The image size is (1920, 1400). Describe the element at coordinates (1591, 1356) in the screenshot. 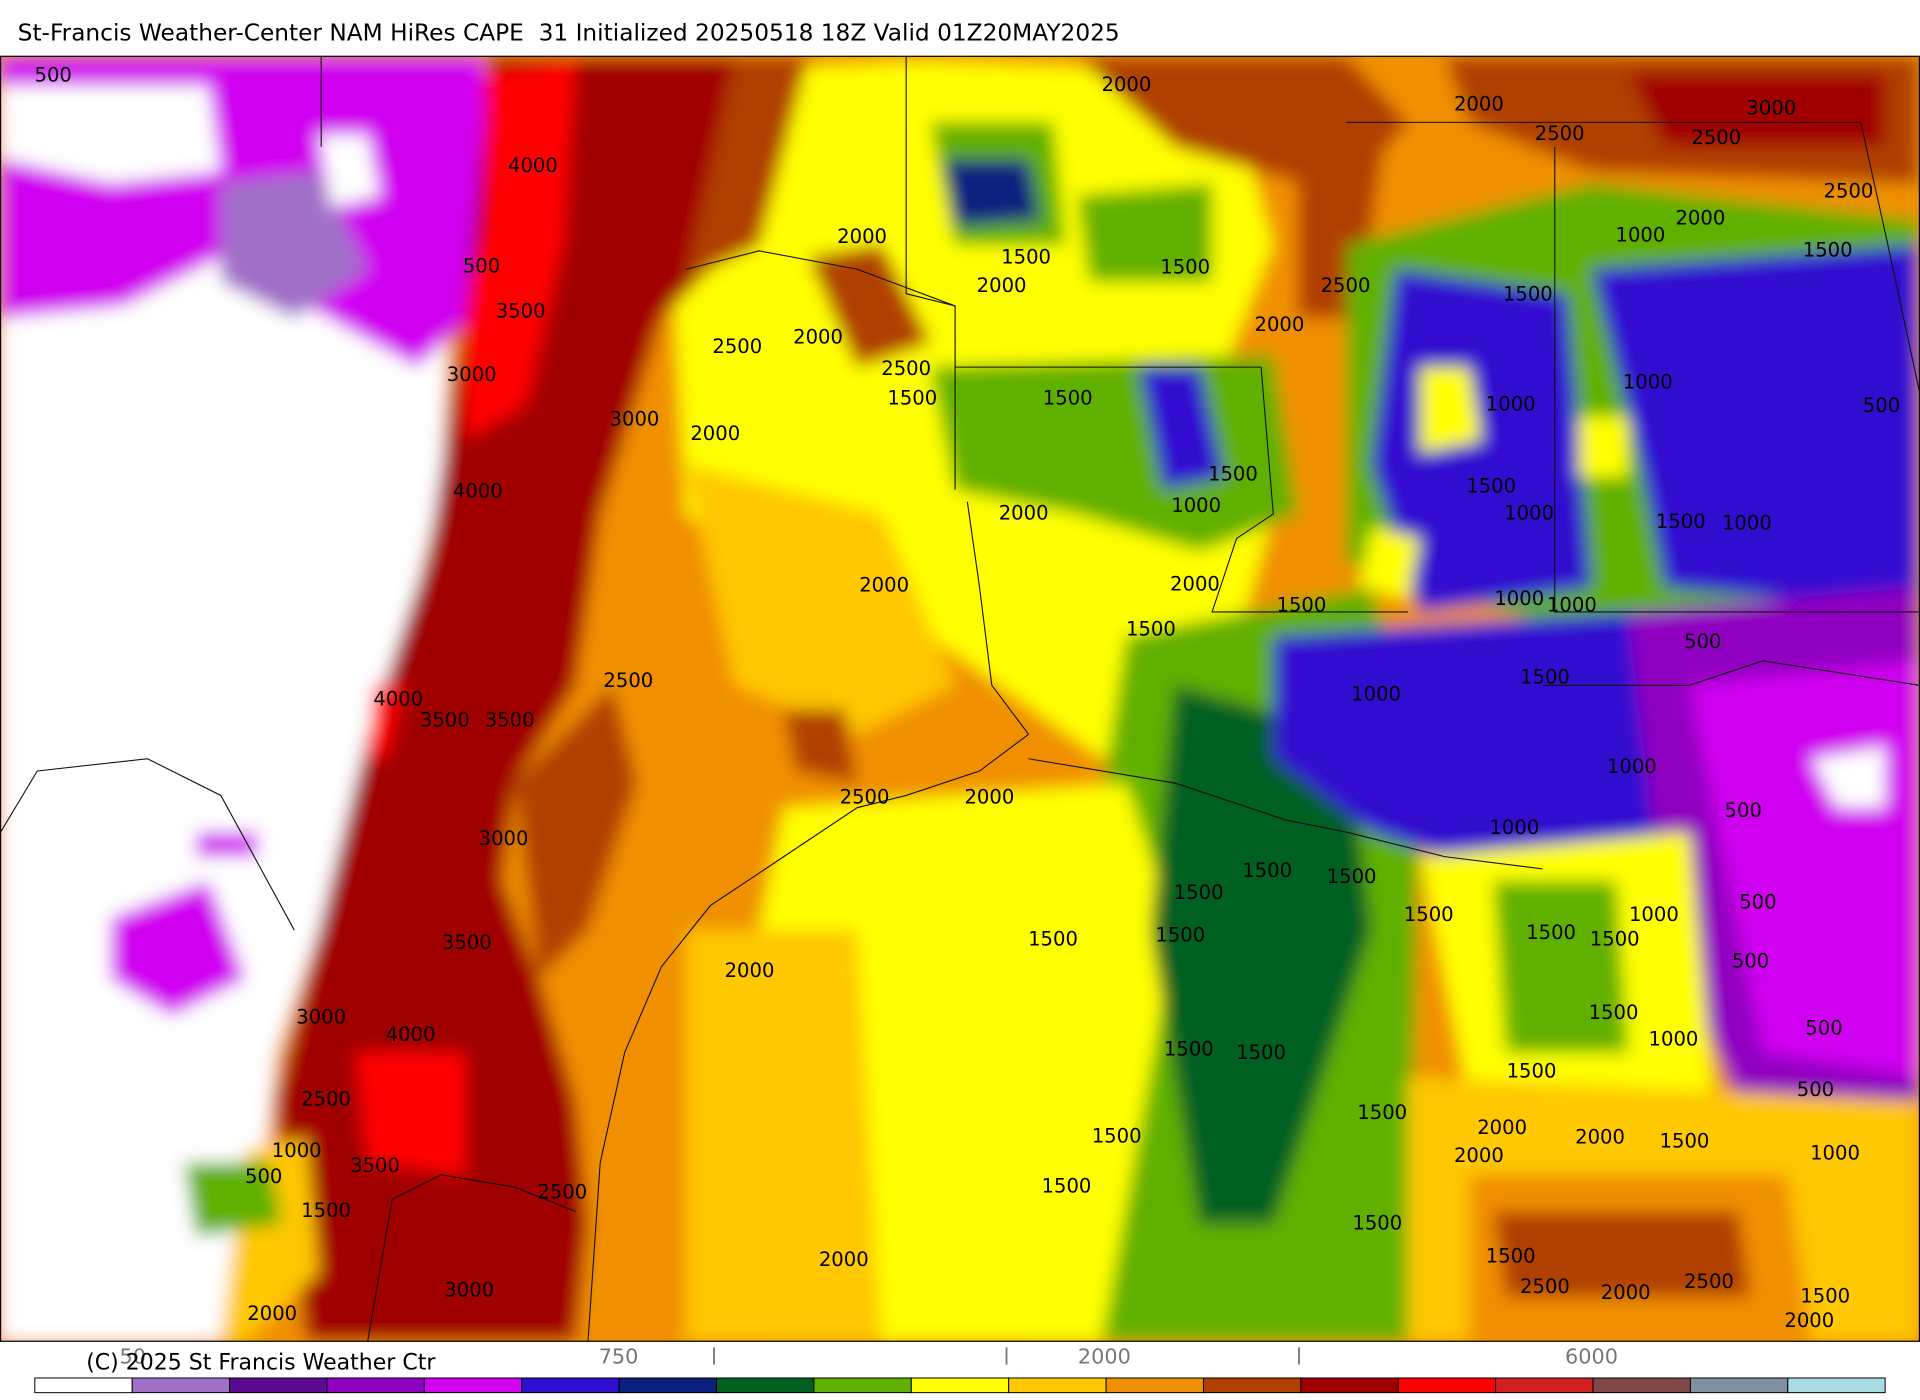

I see `colorbar-label: 6000` at that location.